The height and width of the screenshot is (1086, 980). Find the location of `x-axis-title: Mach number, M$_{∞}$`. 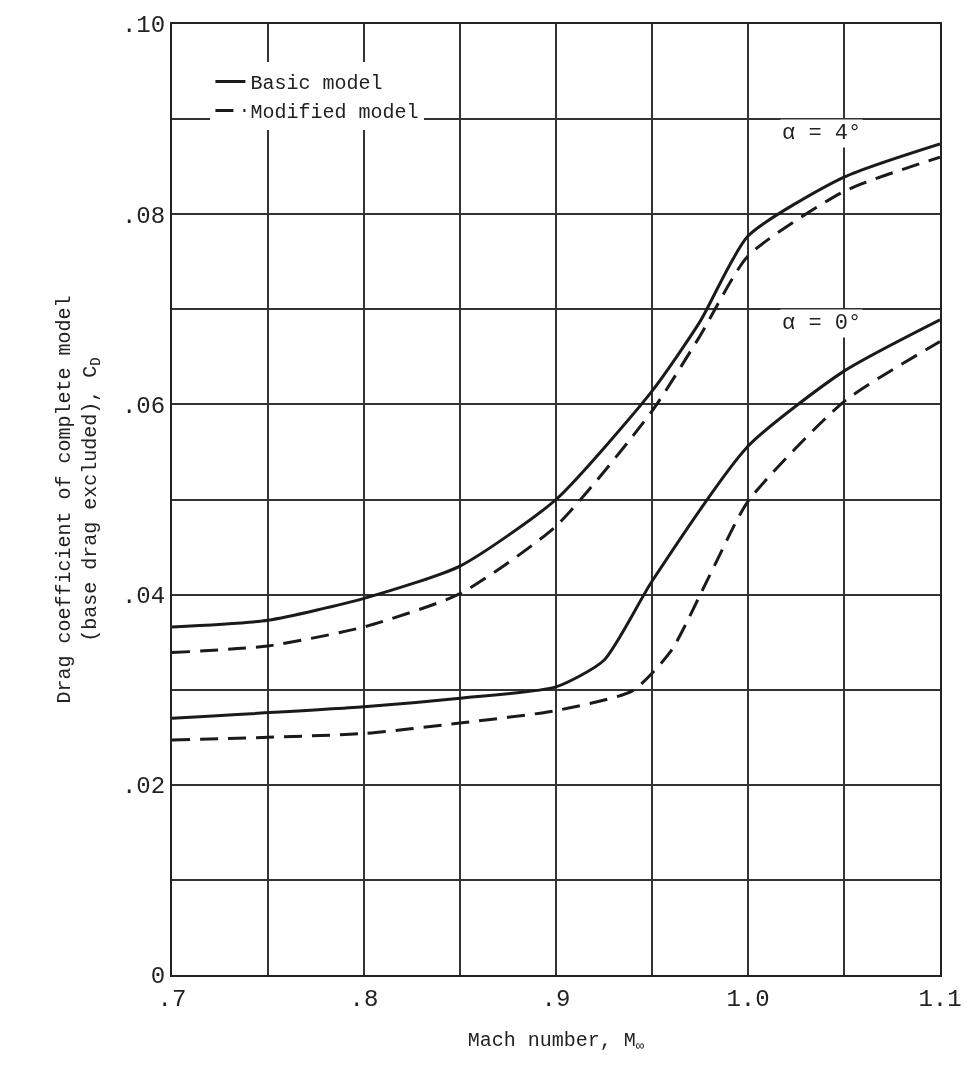

x-axis-title: Mach number, M$_{∞}$ is located at coordinates (556, 1041).